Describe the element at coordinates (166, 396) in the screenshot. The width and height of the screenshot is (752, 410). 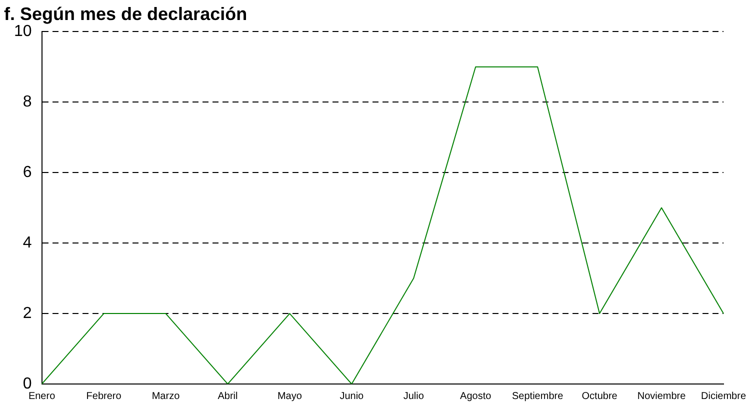
I see `x-tick-label: Marzo` at that location.